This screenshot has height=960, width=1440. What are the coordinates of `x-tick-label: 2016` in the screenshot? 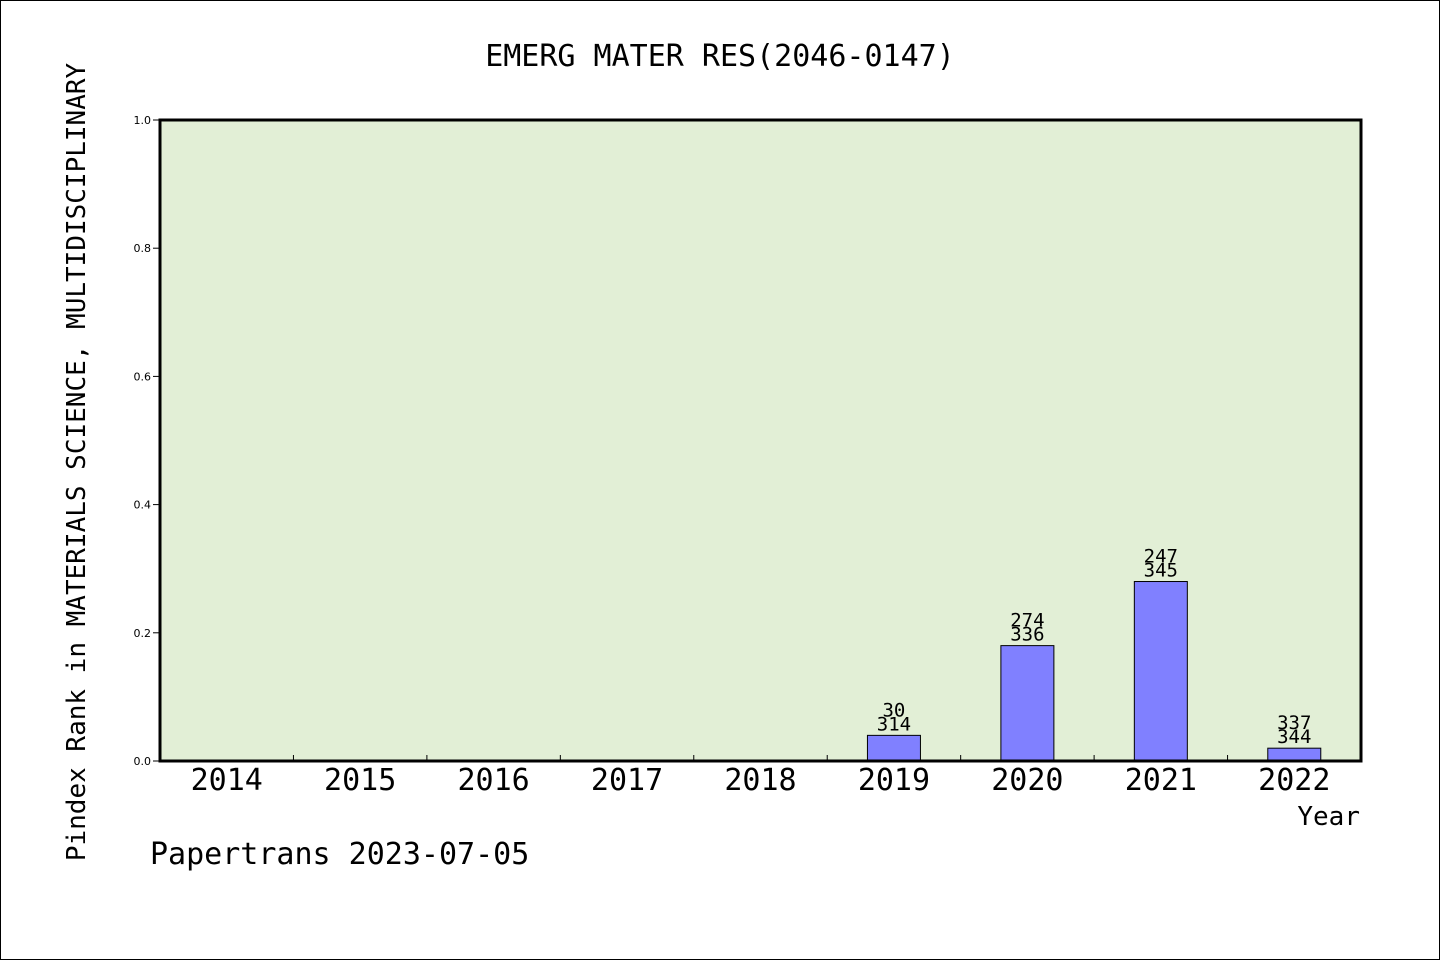 It's located at (493, 780).